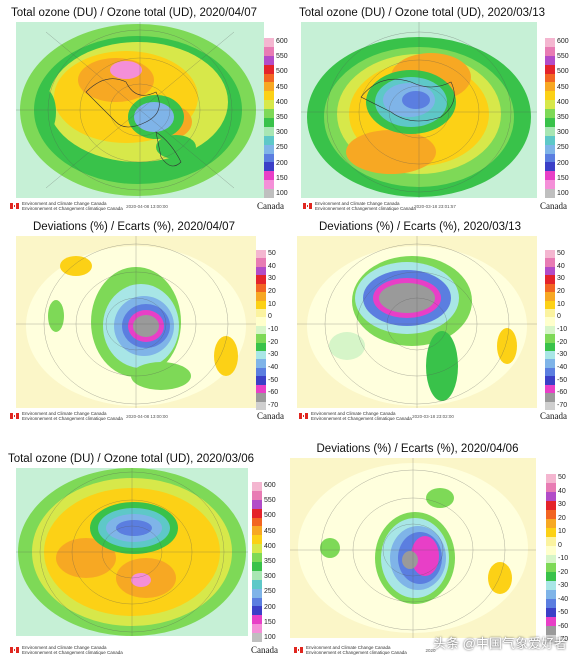  Describe the element at coordinates (264, 562) in the screenshot. I see `ozone-color-scale: 600 550 500 450 400 350 300 250 200 150 100` at that location.